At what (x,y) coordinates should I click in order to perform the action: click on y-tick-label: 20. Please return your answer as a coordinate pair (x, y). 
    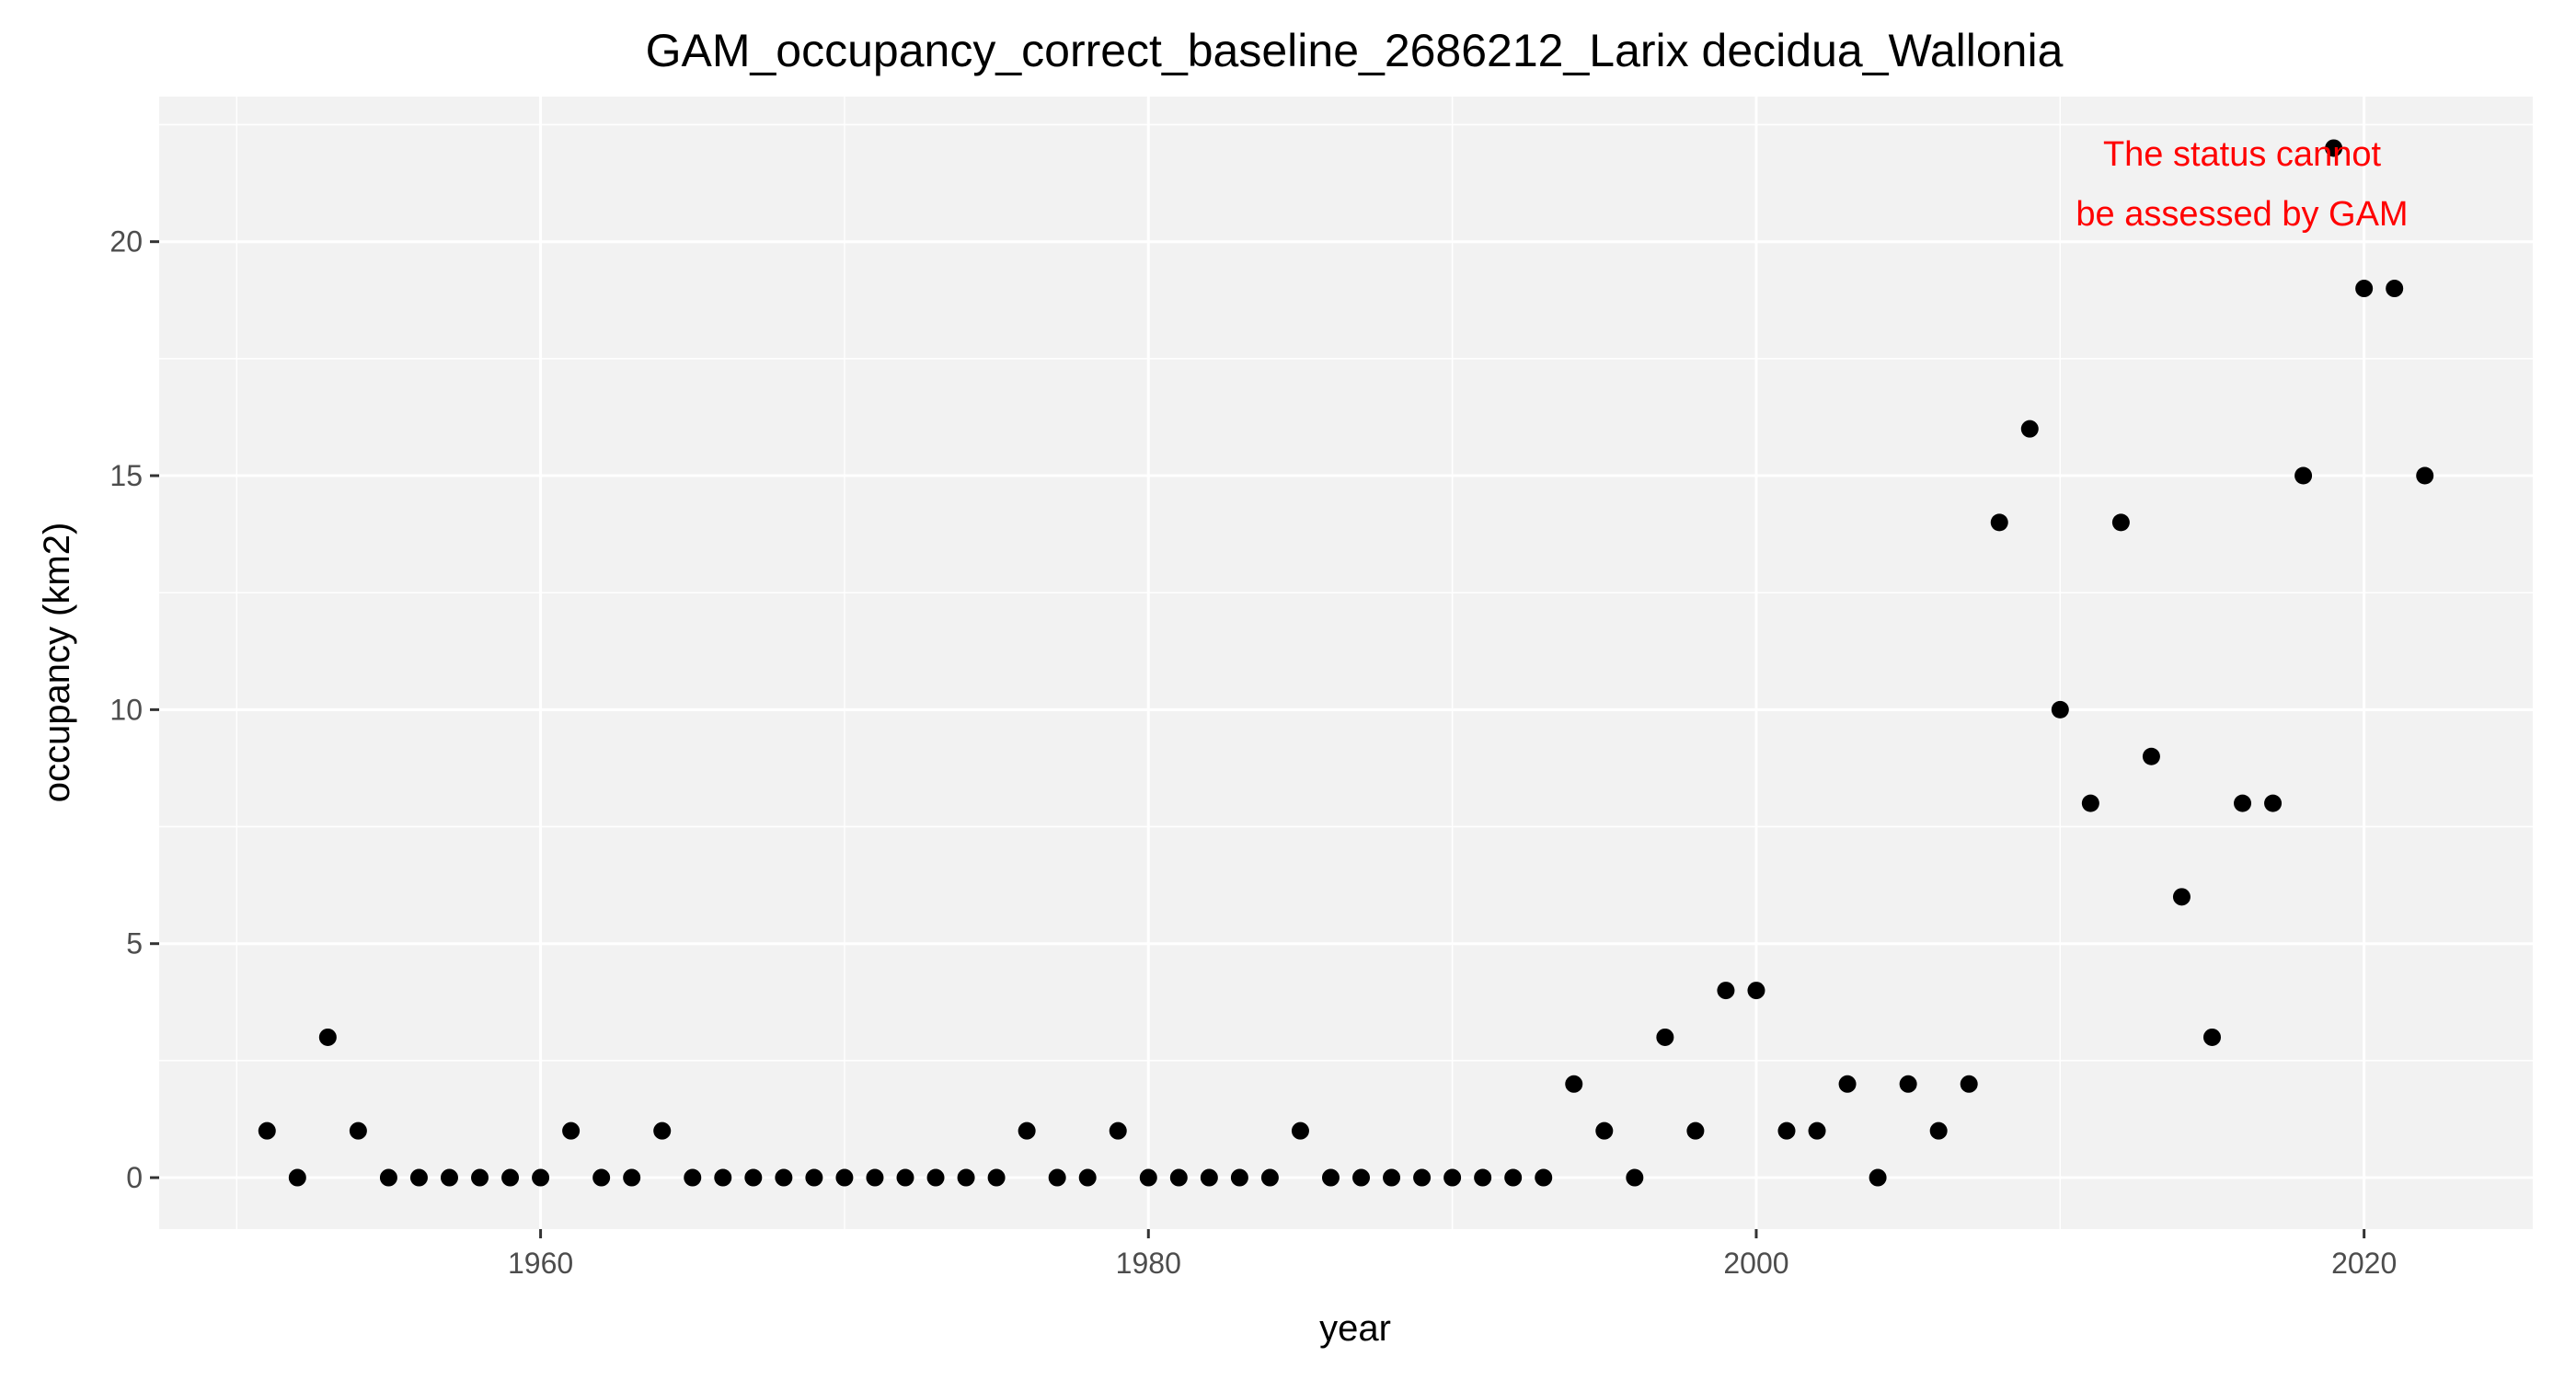
    Looking at the image, I should click on (126, 242).